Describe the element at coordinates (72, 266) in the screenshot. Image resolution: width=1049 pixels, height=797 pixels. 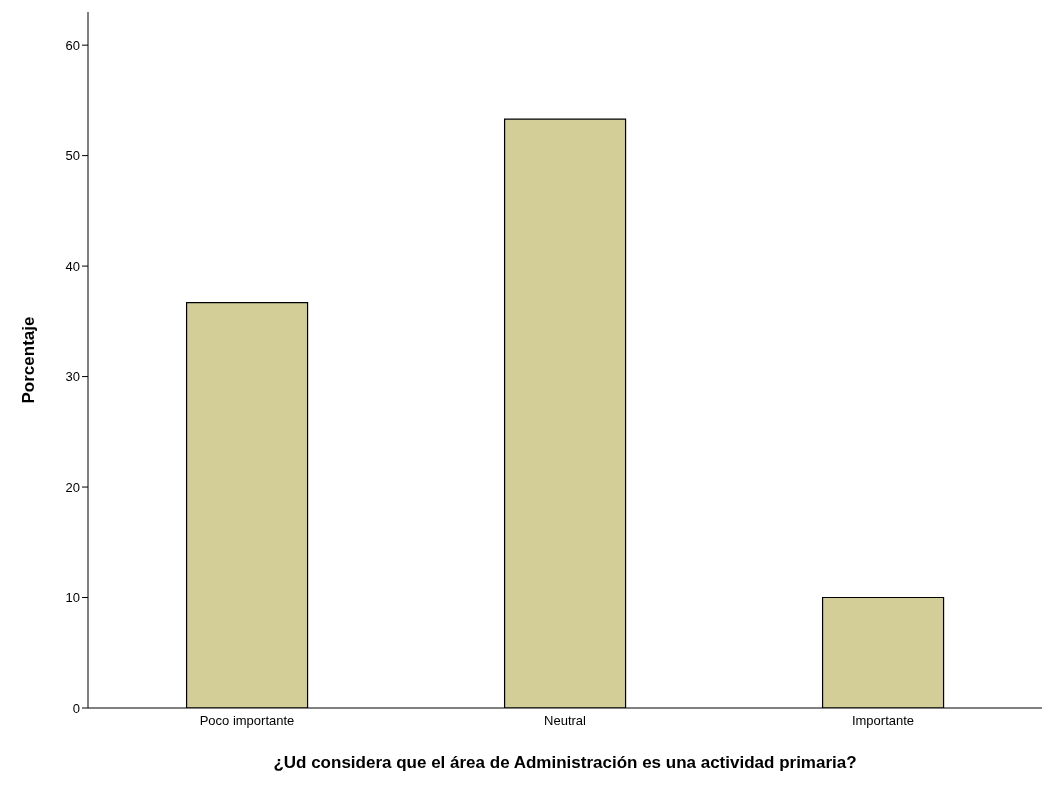
I see `y-tick-label: 40` at that location.